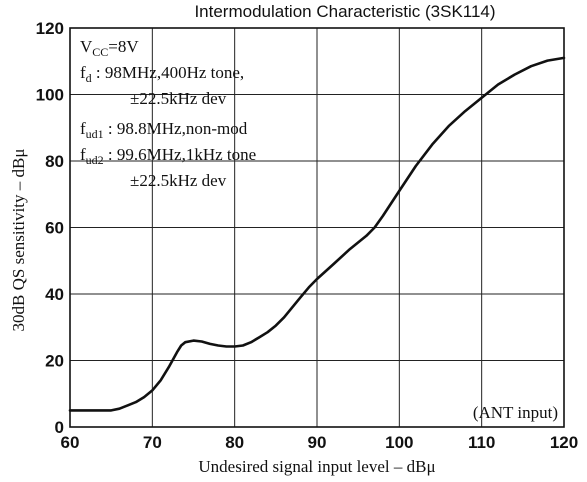 The image size is (587, 482). What do you see at coordinates (50, 95) in the screenshot?
I see `y-tick-label: 100` at bounding box center [50, 95].